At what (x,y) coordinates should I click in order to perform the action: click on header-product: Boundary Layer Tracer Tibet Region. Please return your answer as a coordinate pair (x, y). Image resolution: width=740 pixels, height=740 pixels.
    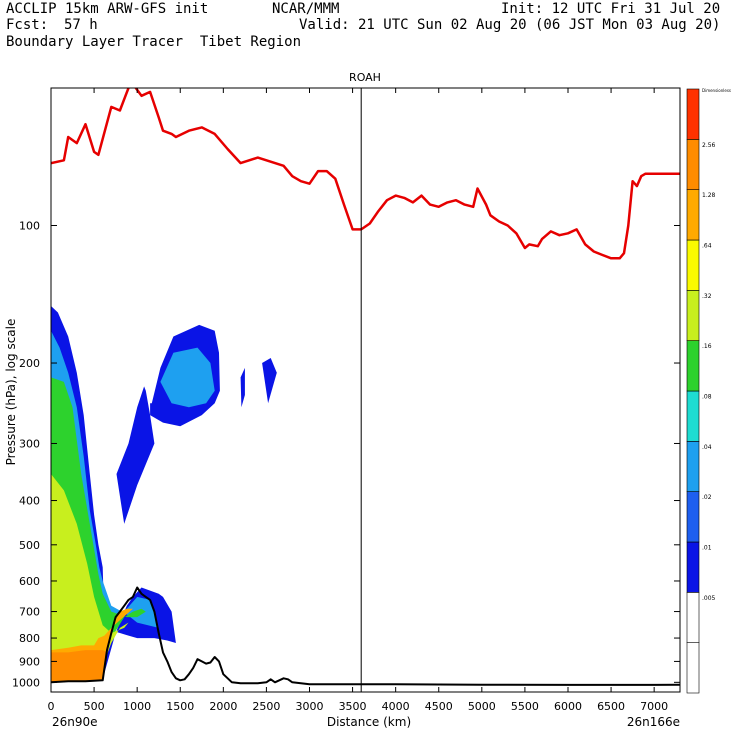
    Looking at the image, I should click on (154, 42).